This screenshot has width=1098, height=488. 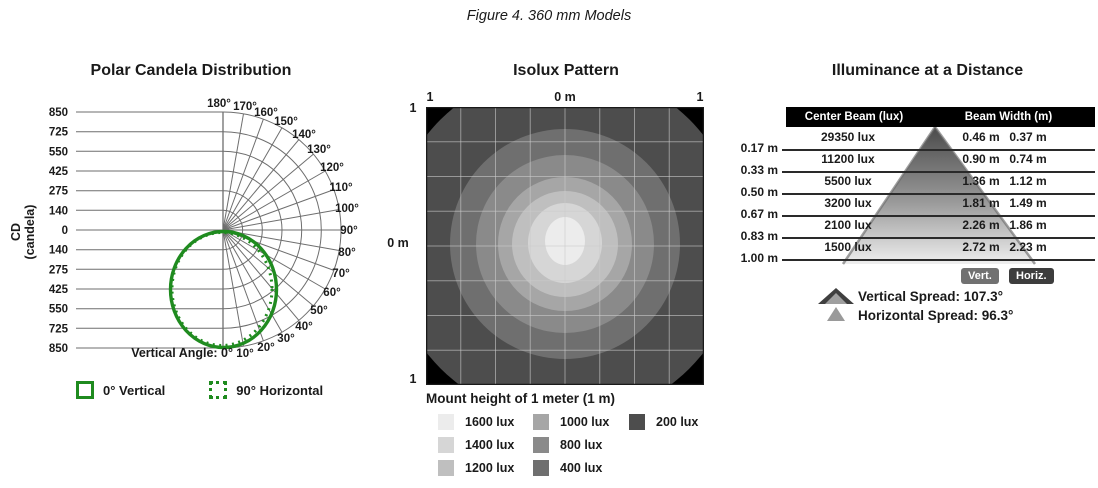 I want to click on distance-label: 0.33 m, so click(x=759, y=170).